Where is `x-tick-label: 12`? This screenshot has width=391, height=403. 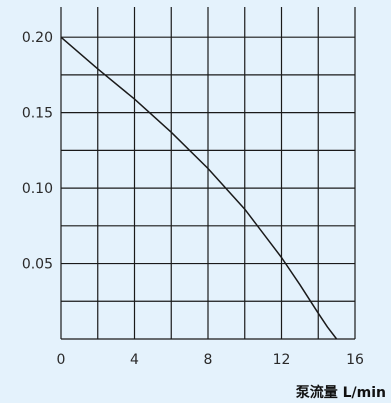 x-tick-label: 12 is located at coordinates (282, 360).